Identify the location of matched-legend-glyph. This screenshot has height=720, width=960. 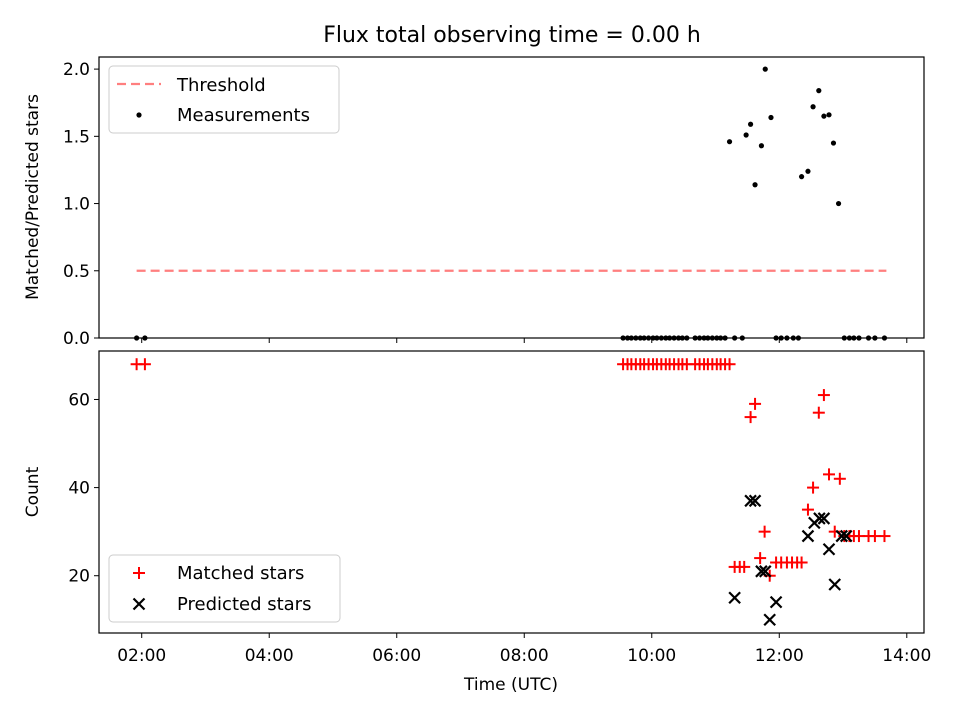
(139, 573).